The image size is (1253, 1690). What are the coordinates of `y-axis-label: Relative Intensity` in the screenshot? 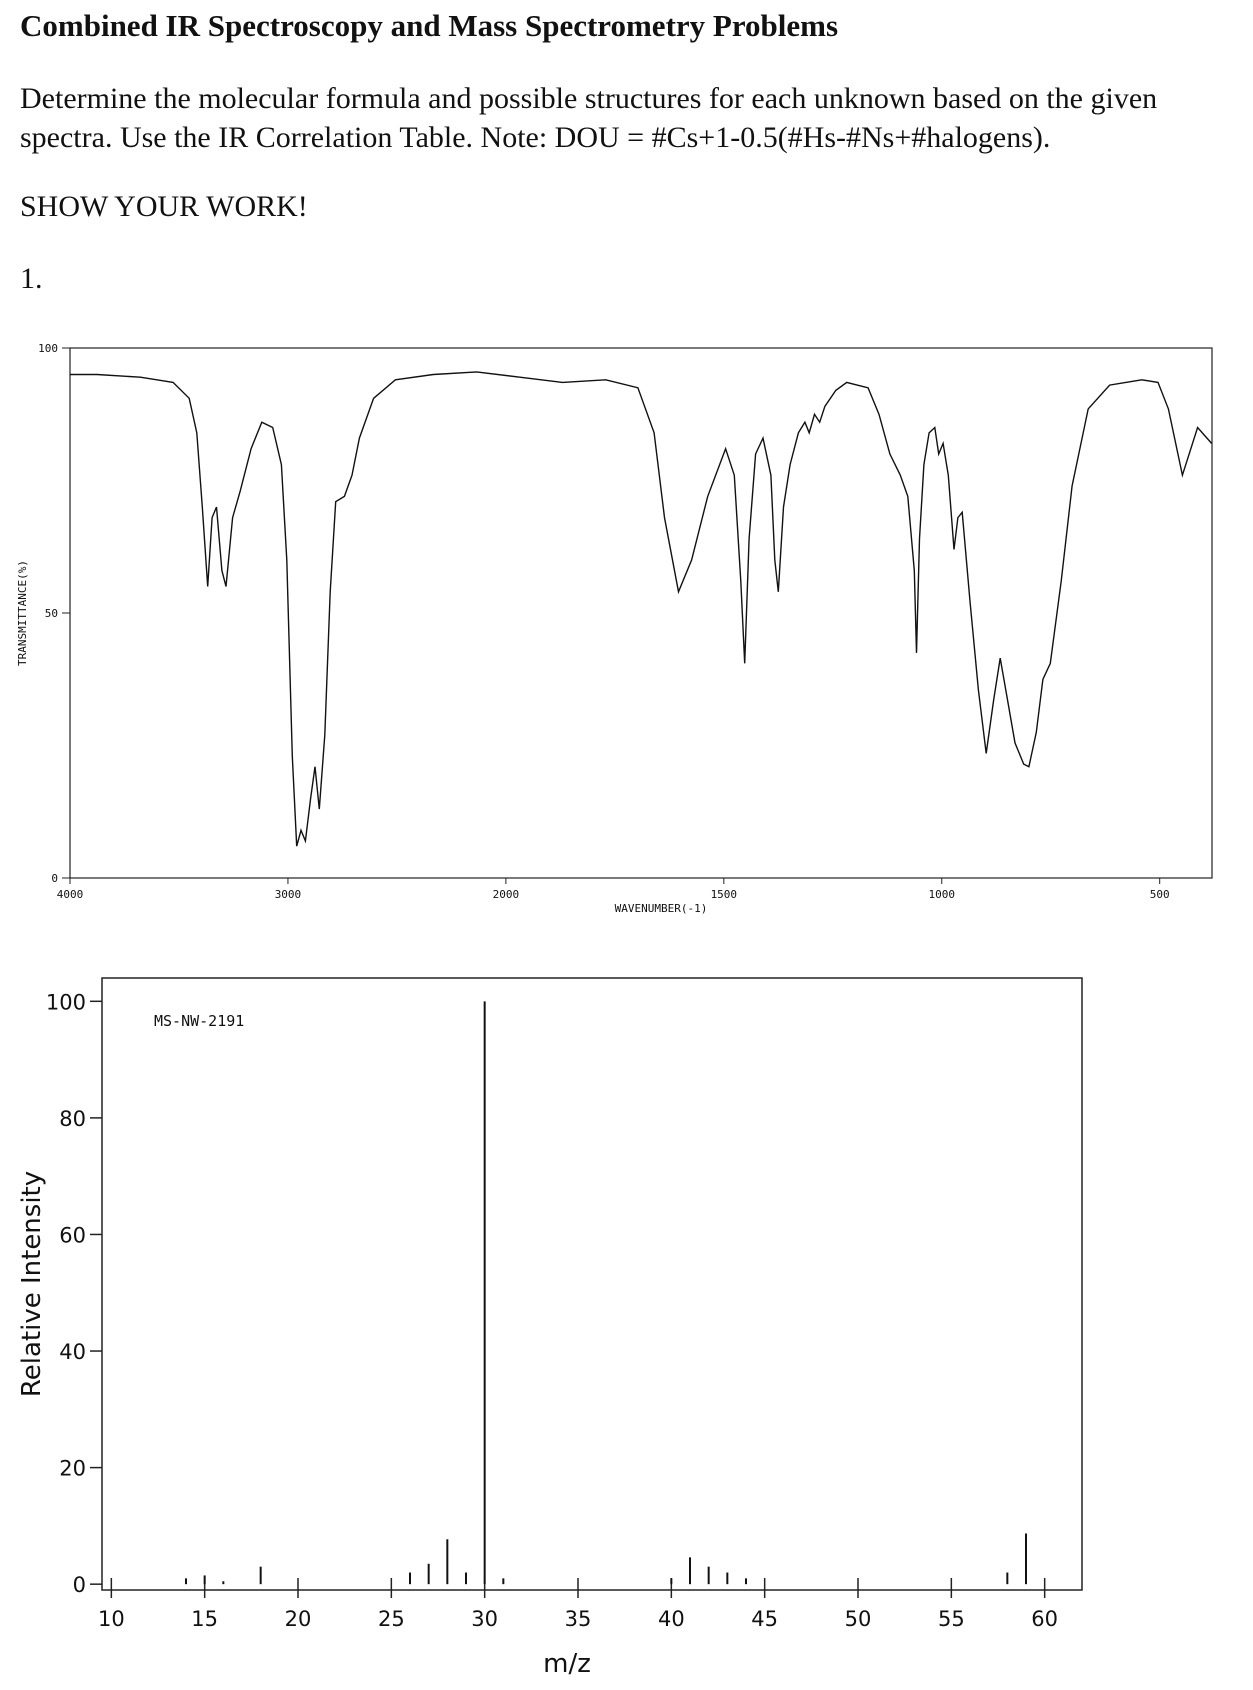 It's located at (32, 1284).